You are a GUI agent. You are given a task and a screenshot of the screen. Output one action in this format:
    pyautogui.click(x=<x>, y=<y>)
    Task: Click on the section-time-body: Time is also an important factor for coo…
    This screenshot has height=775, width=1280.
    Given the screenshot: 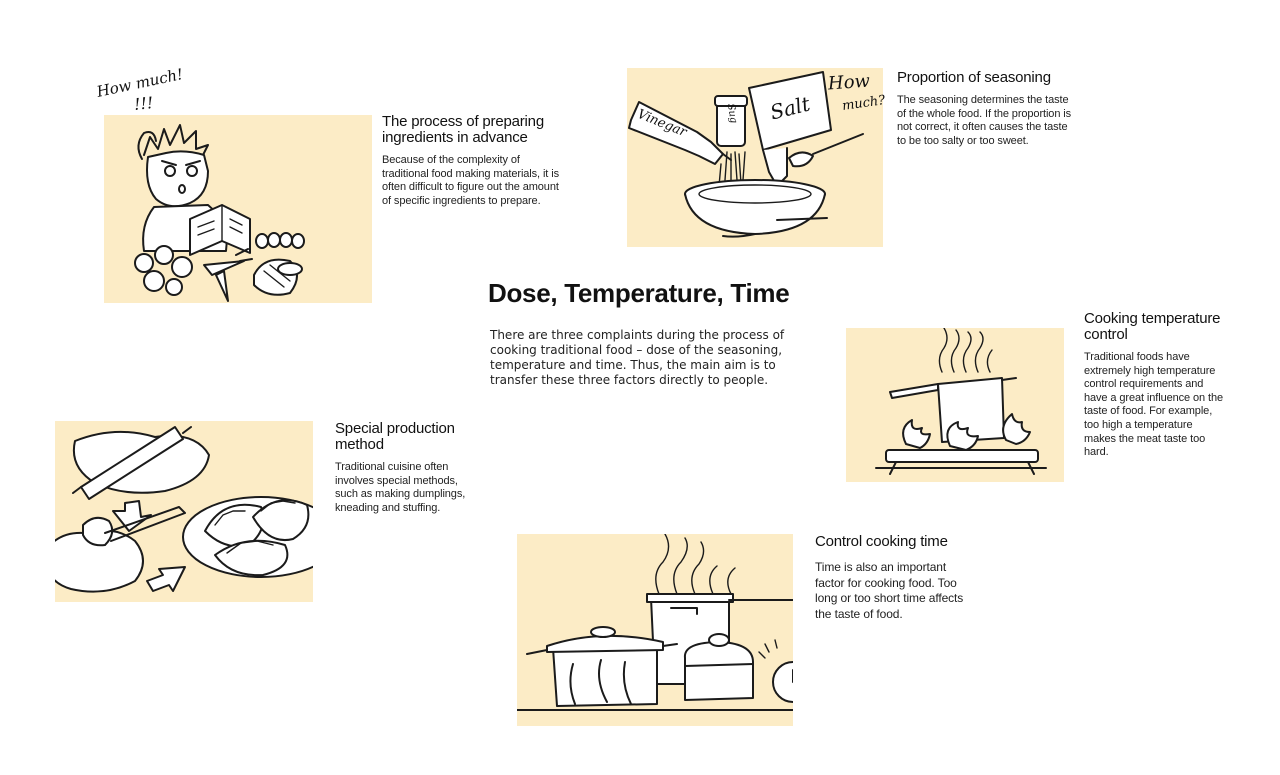 What is the action you would take?
    pyautogui.click(x=889, y=590)
    